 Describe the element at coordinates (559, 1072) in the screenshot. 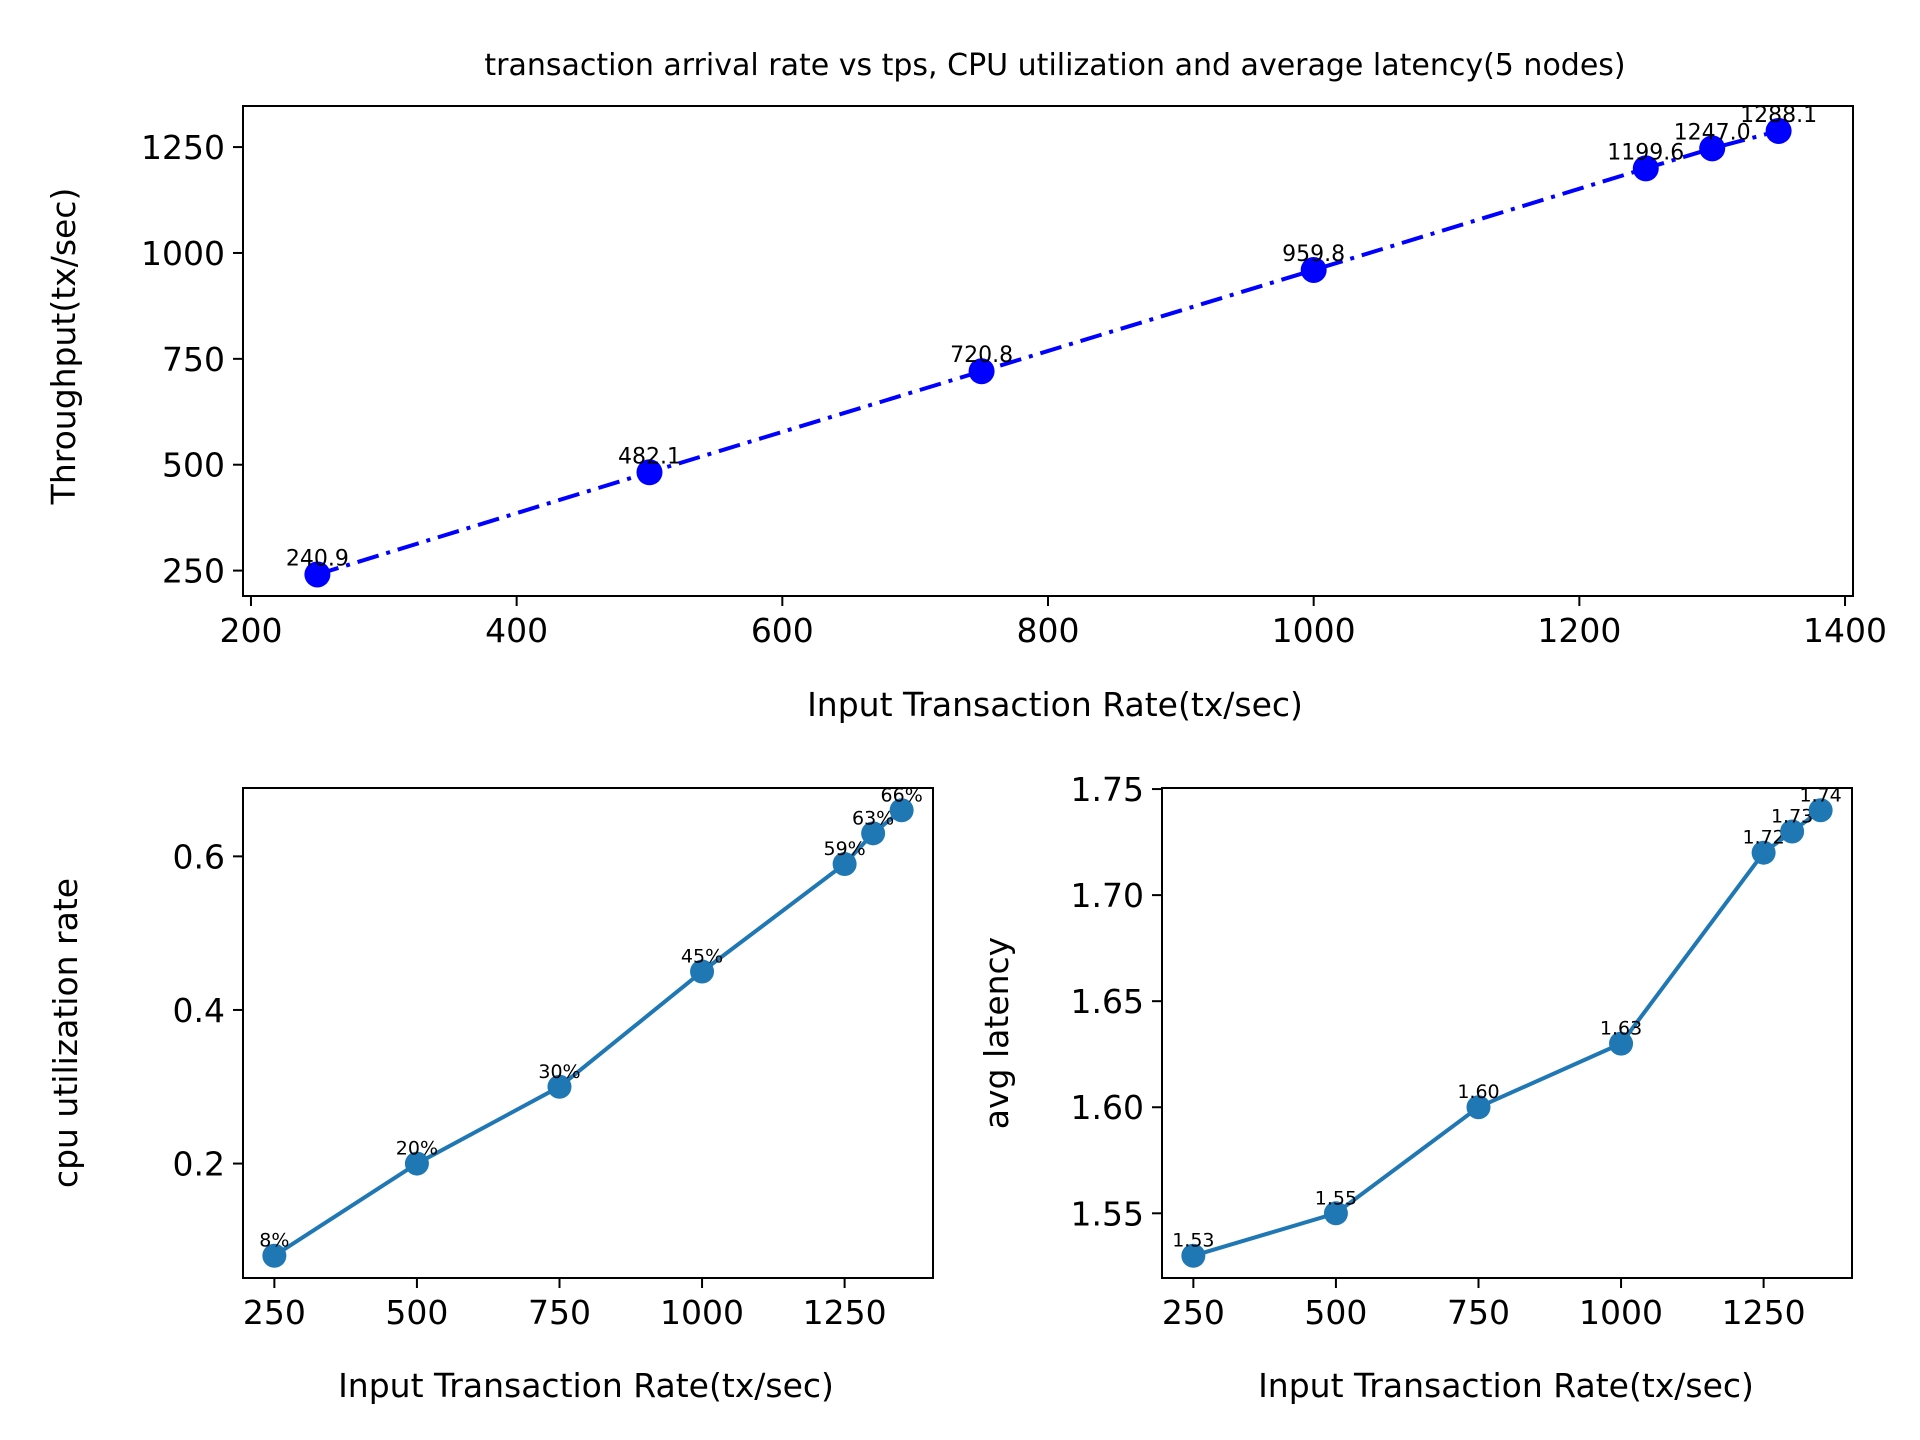

I see `data-label: 30%` at that location.